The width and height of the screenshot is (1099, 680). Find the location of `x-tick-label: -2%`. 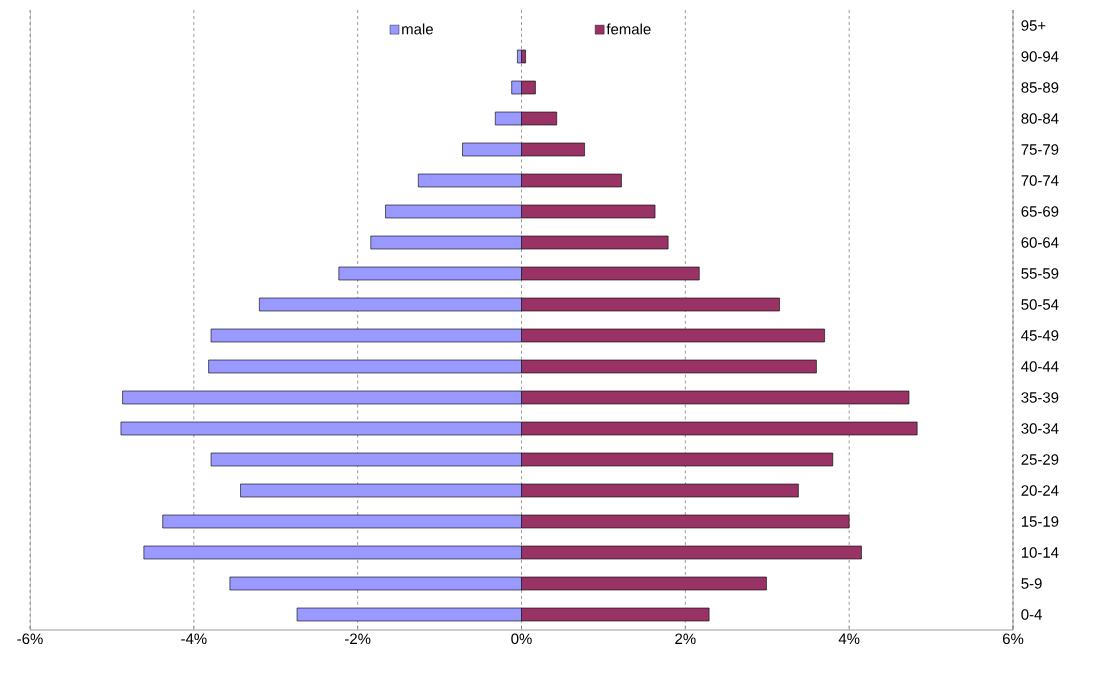

x-tick-label: -2% is located at coordinates (358, 639).